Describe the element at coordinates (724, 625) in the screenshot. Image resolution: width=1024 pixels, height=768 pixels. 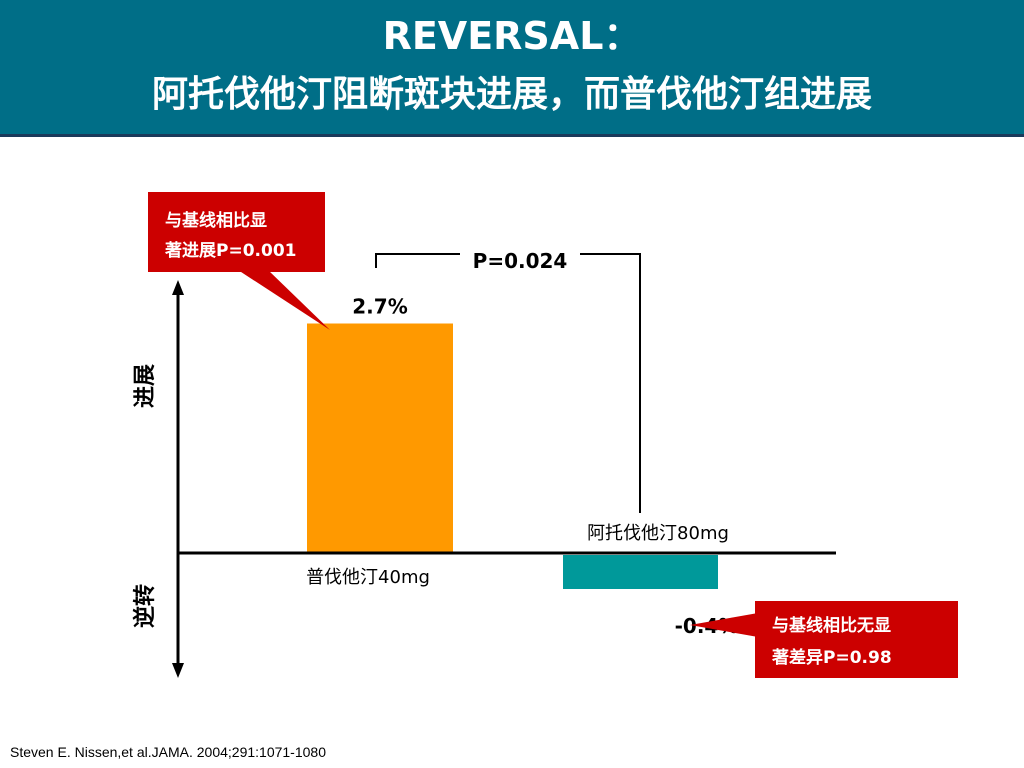
I see `callout-2-pointer` at that location.